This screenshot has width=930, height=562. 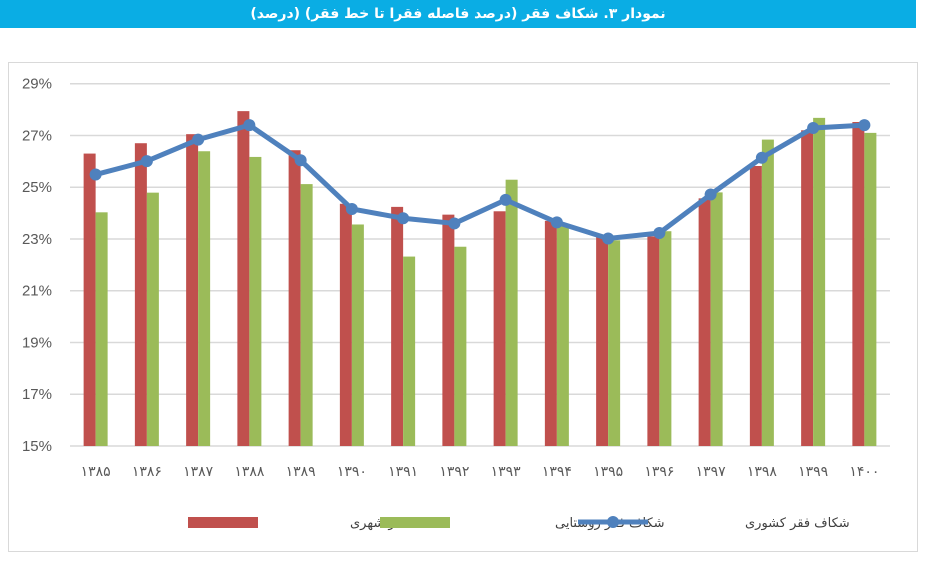 I want to click on legend-label-national: شکاف فقر کشوری, so click(x=797, y=523).